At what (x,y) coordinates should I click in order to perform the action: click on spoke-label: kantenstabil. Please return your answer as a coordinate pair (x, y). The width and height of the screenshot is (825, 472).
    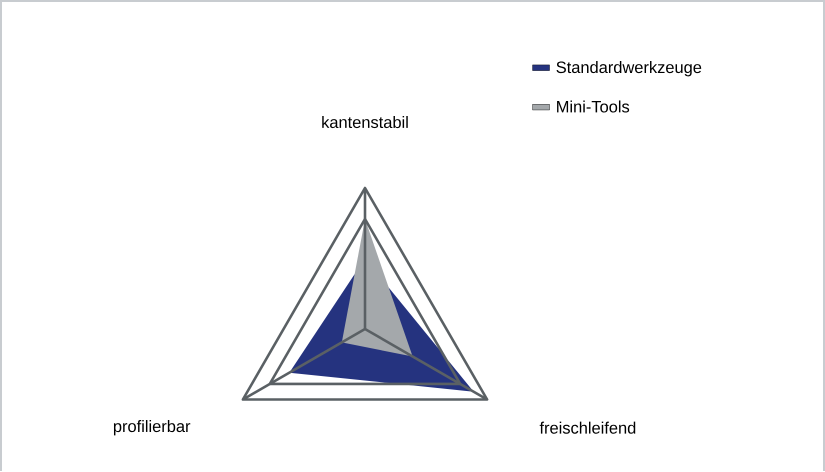
    Looking at the image, I should click on (365, 122).